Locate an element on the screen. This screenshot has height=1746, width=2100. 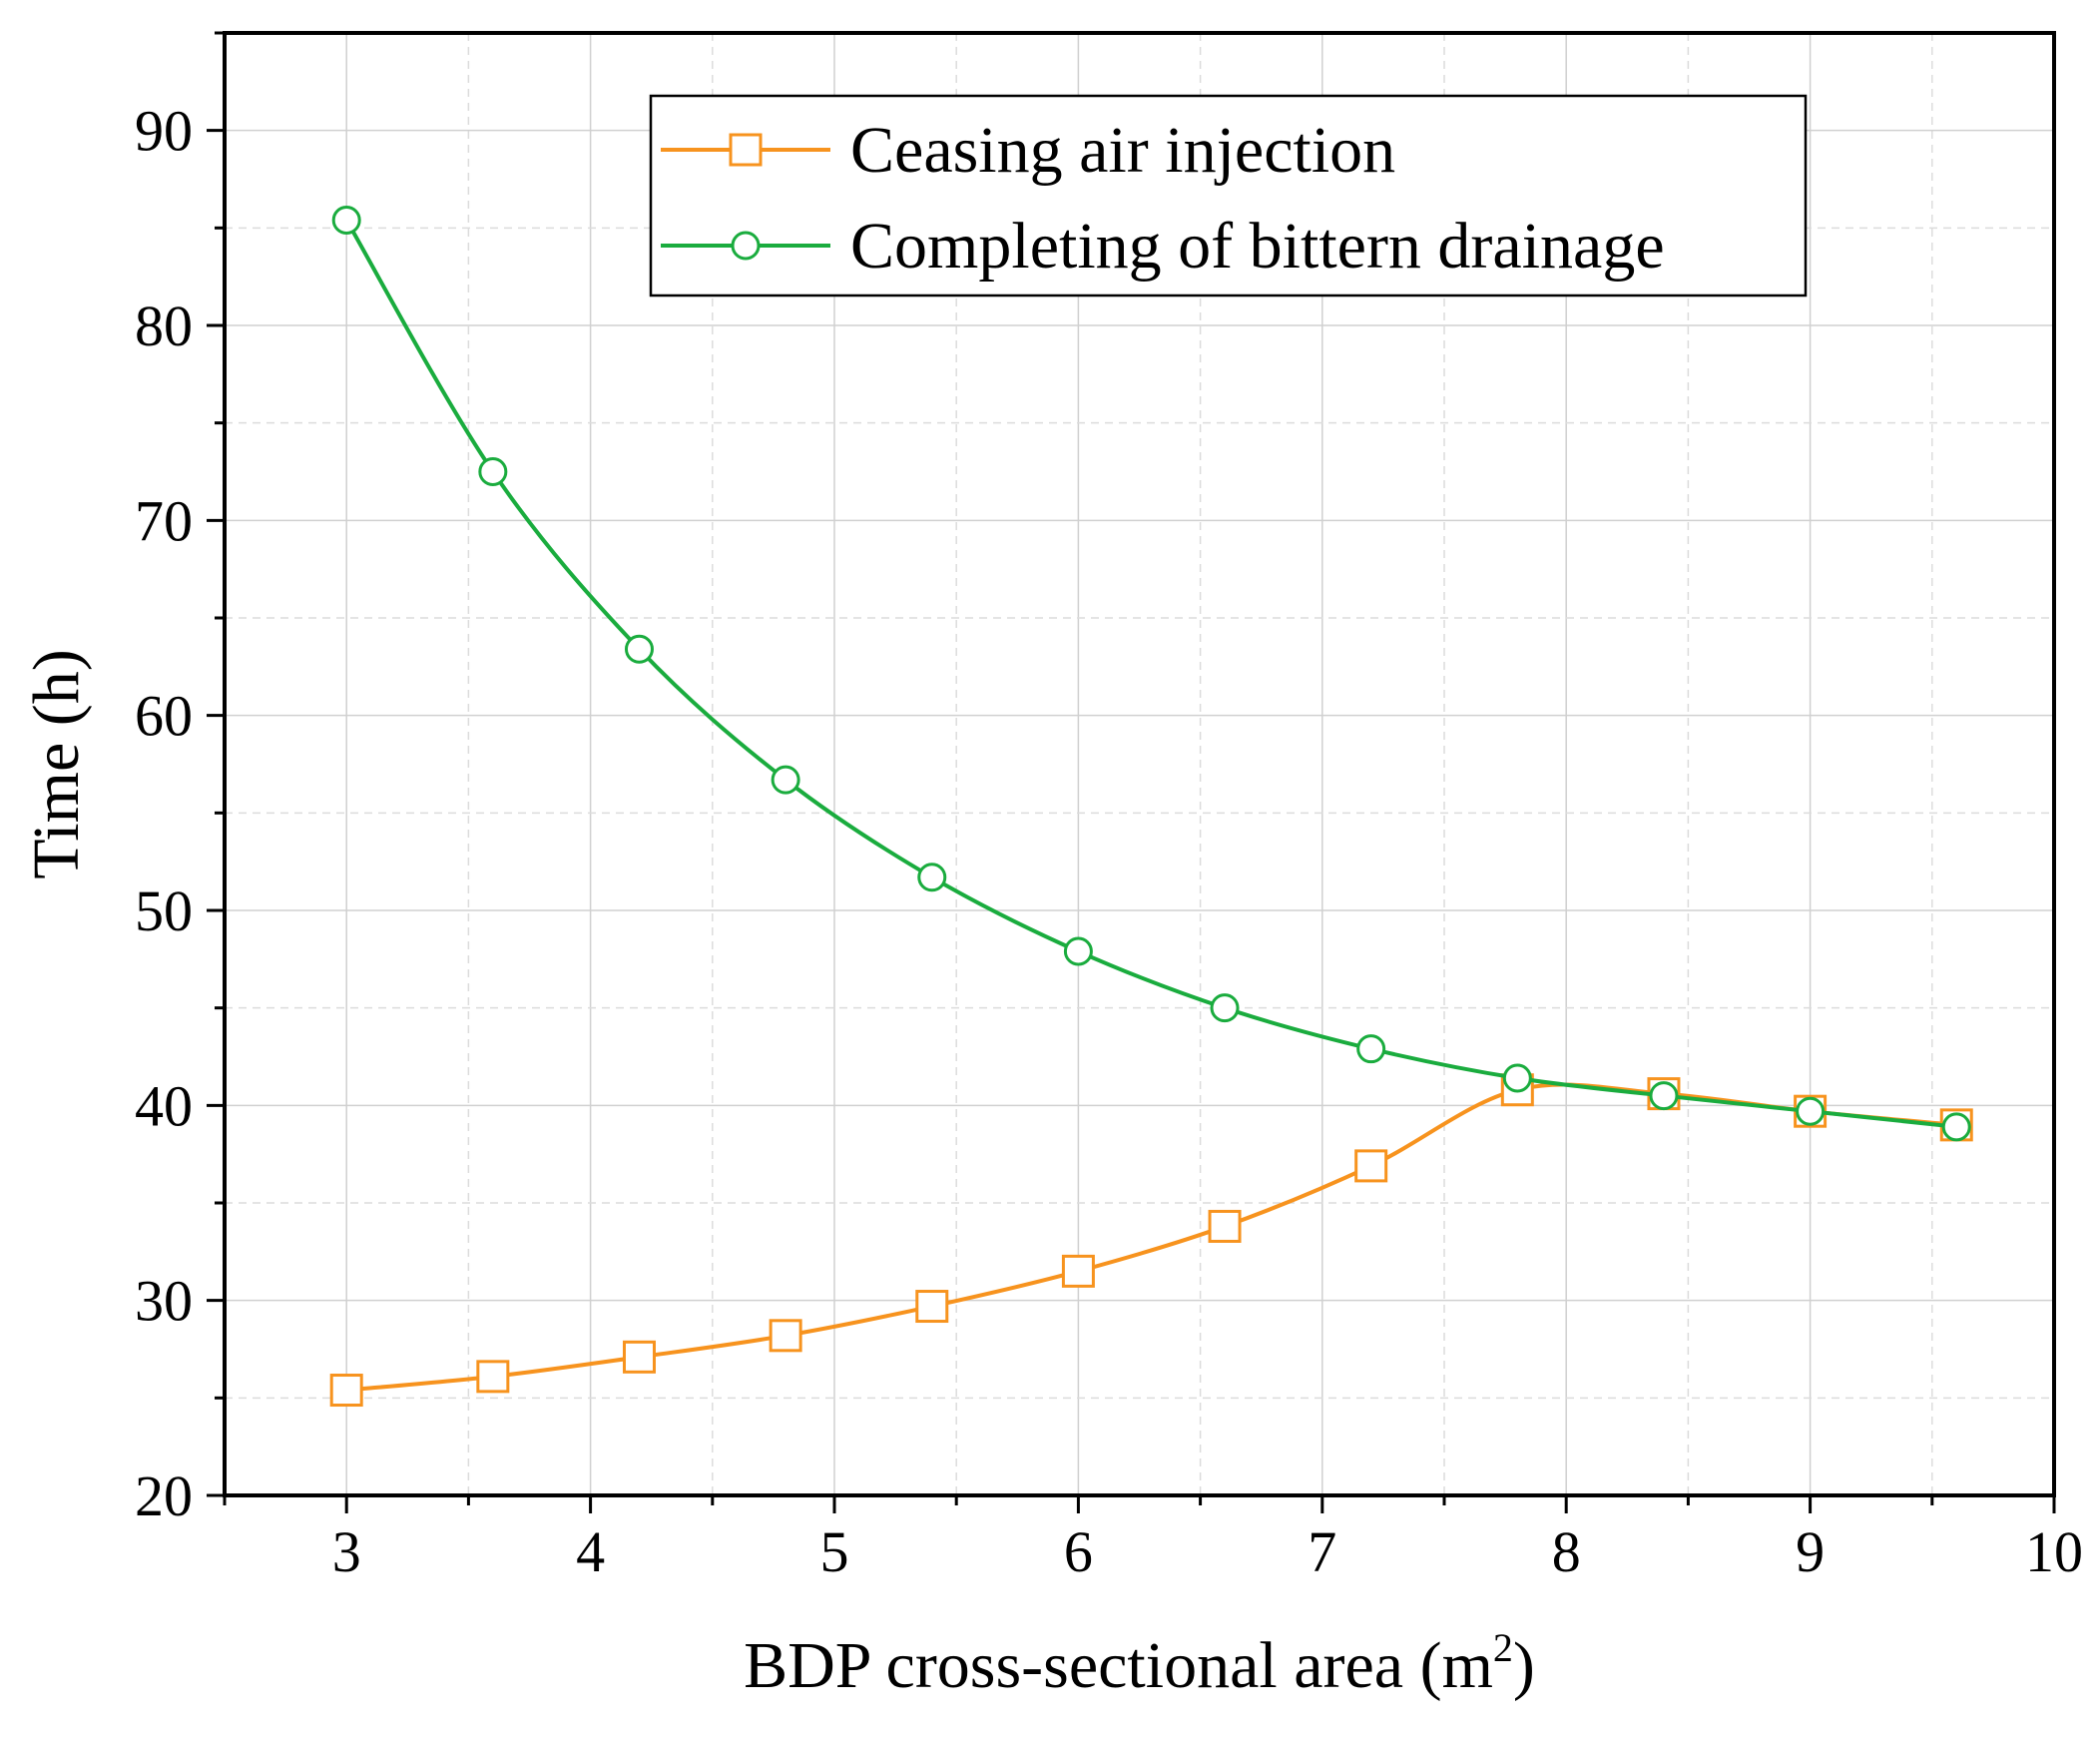
x-tick-label: 8 is located at coordinates (1566, 1551).